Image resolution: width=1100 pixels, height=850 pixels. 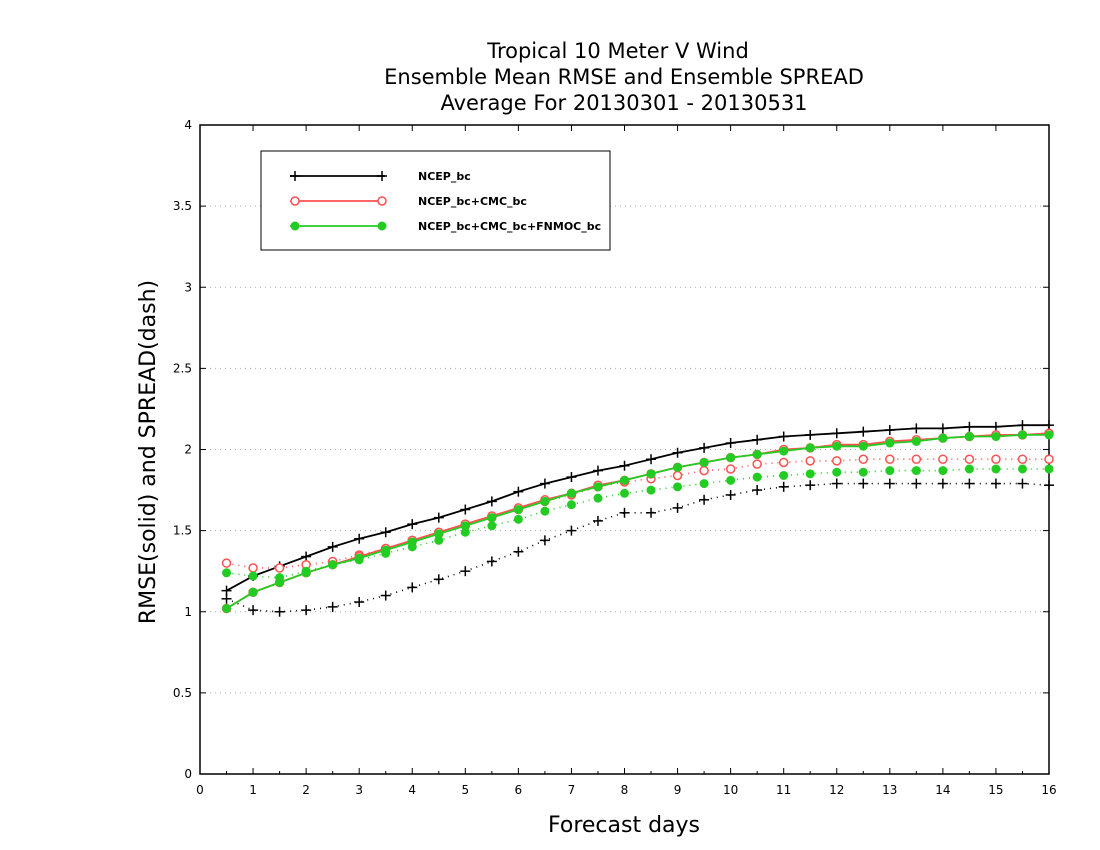 I want to click on x-tick-label: 14, so click(x=942, y=790).